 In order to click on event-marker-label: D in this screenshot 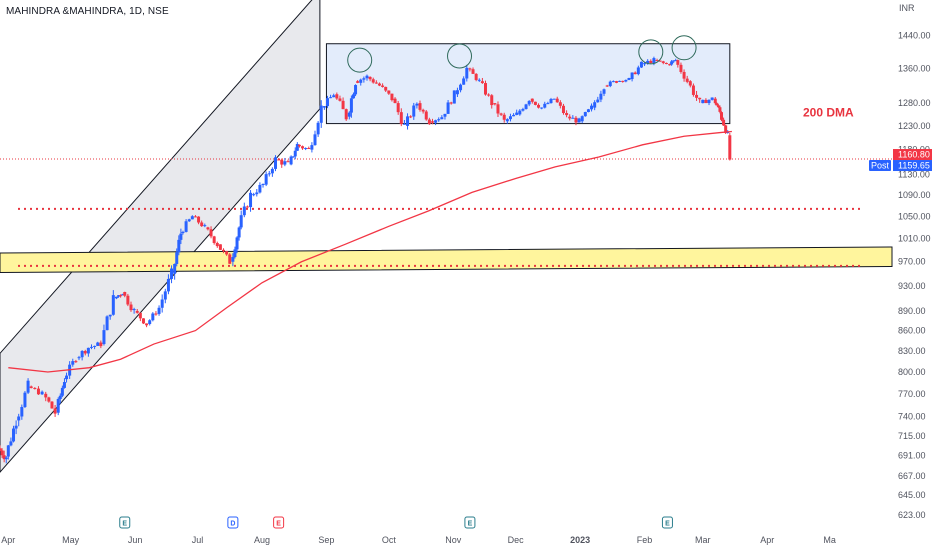, I will do `click(232, 524)`.